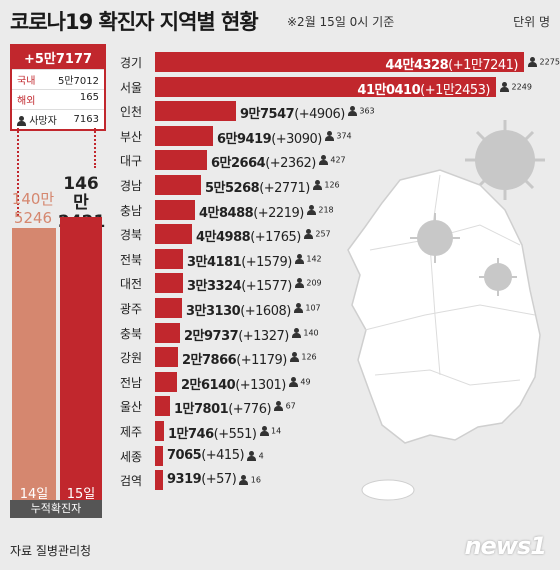 The height and width of the screenshot is (570, 560). I want to click on region-label: 울산, so click(131, 407).